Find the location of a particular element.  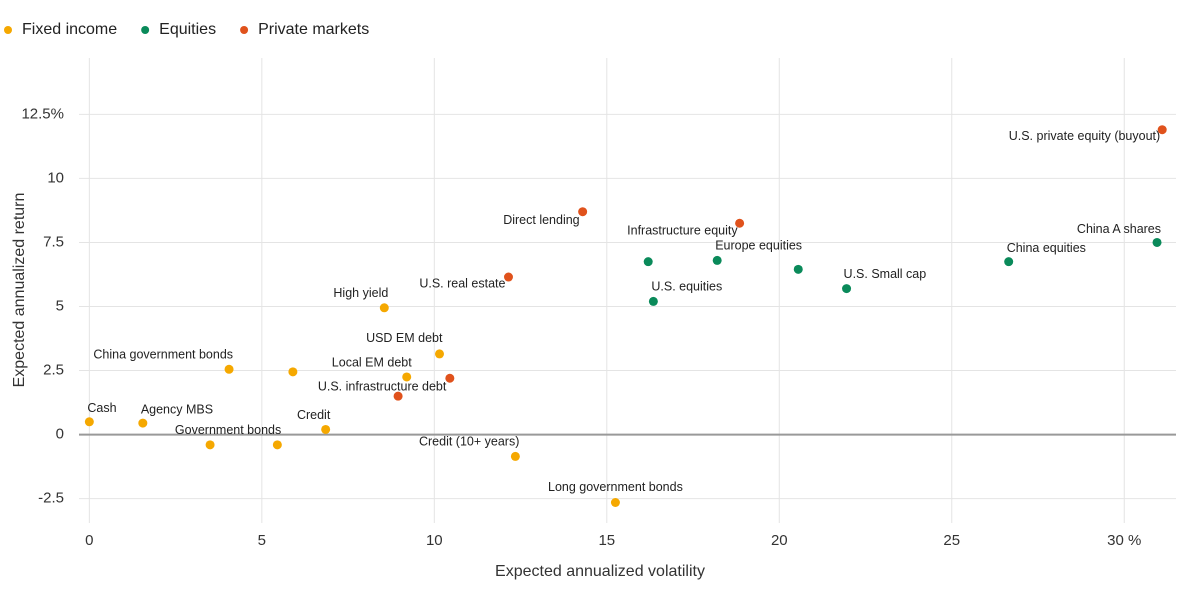

x-tick-label: 0 is located at coordinates (89, 540).